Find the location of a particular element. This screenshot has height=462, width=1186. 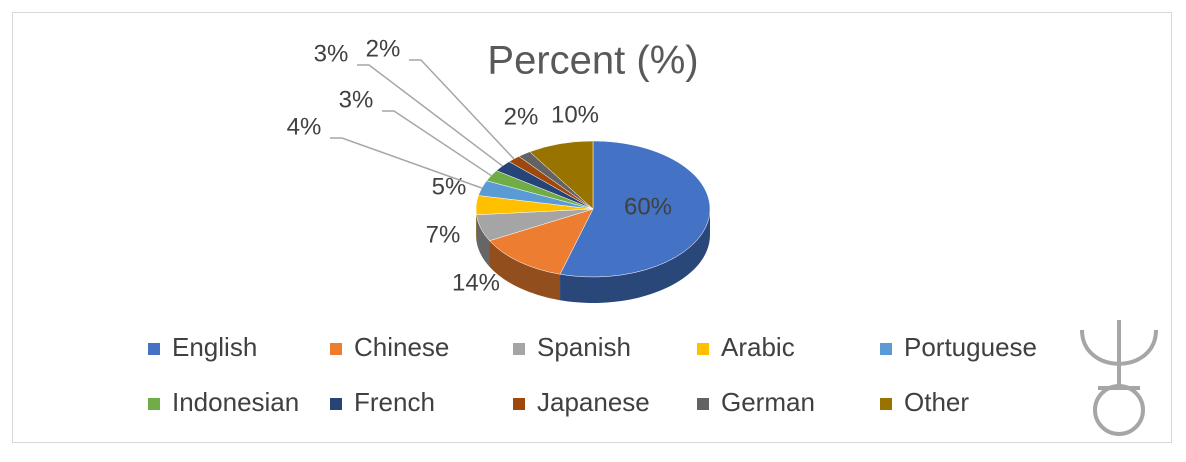

legend-label: German is located at coordinates (768, 402).